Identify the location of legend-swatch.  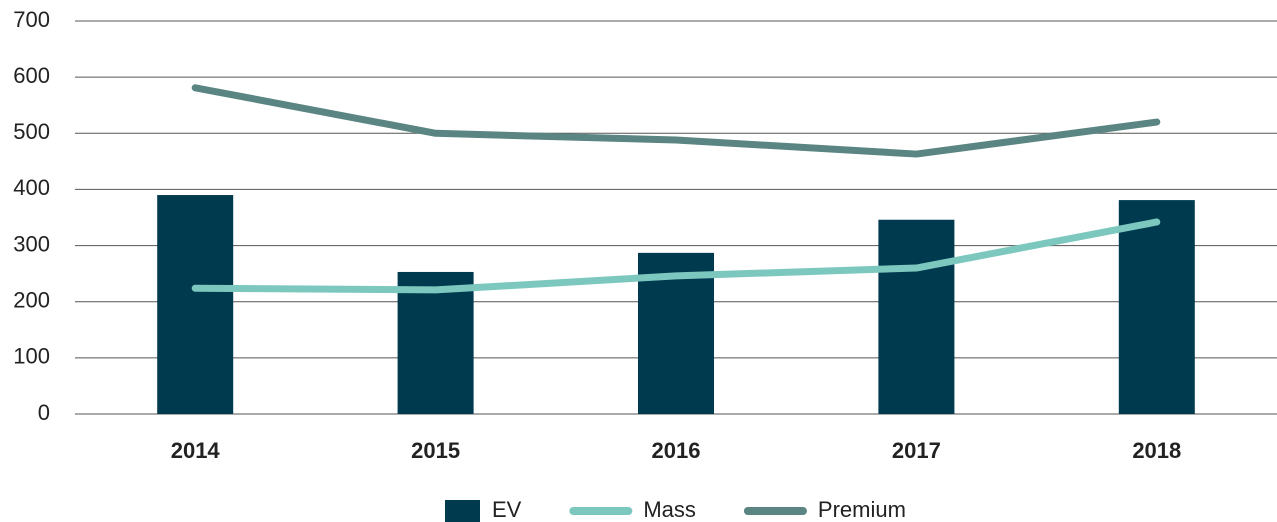
(462, 511).